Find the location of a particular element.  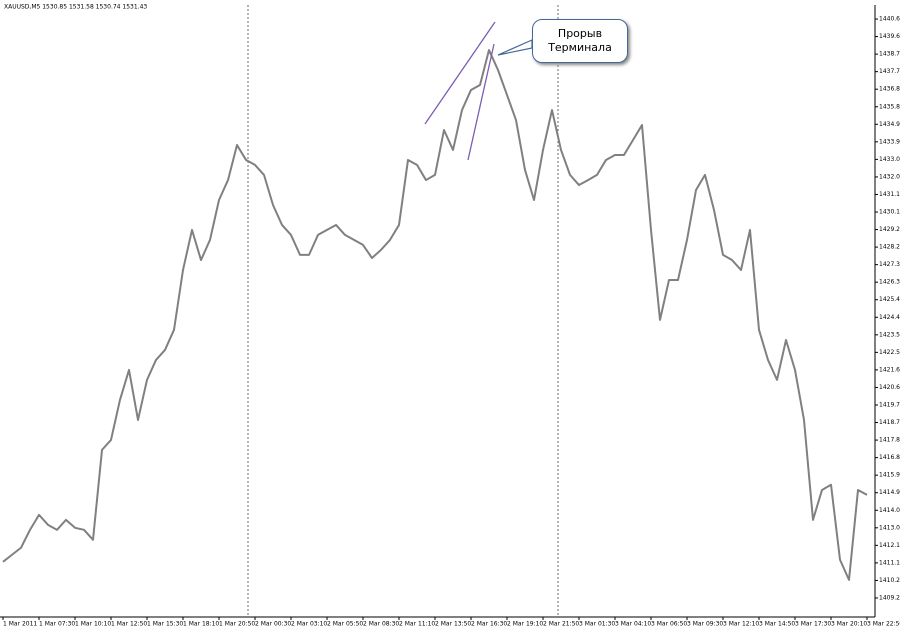

y-tick-label: 1410.20 is located at coordinates (889, 580).